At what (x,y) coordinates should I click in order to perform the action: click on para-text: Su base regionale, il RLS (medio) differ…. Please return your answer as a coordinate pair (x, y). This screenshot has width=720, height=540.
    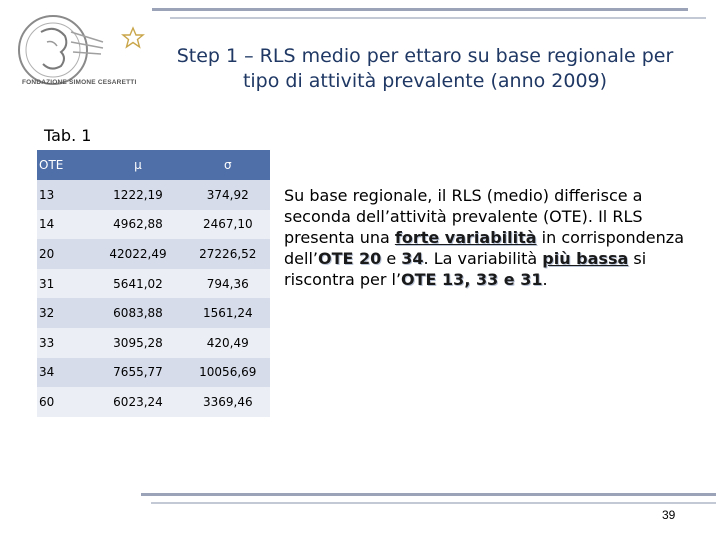
    Looking at the image, I should click on (463, 216).